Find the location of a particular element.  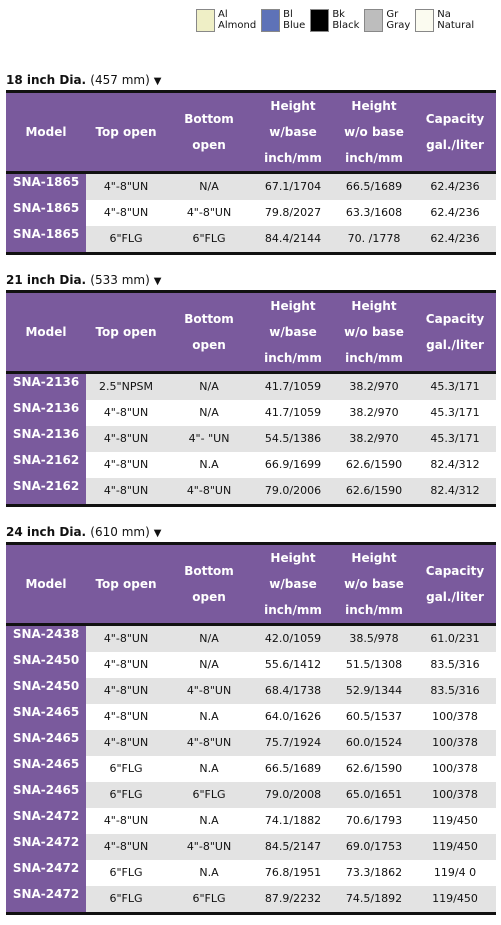

cell-height-without-base: 52.9/1344 is located at coordinates (374, 691).